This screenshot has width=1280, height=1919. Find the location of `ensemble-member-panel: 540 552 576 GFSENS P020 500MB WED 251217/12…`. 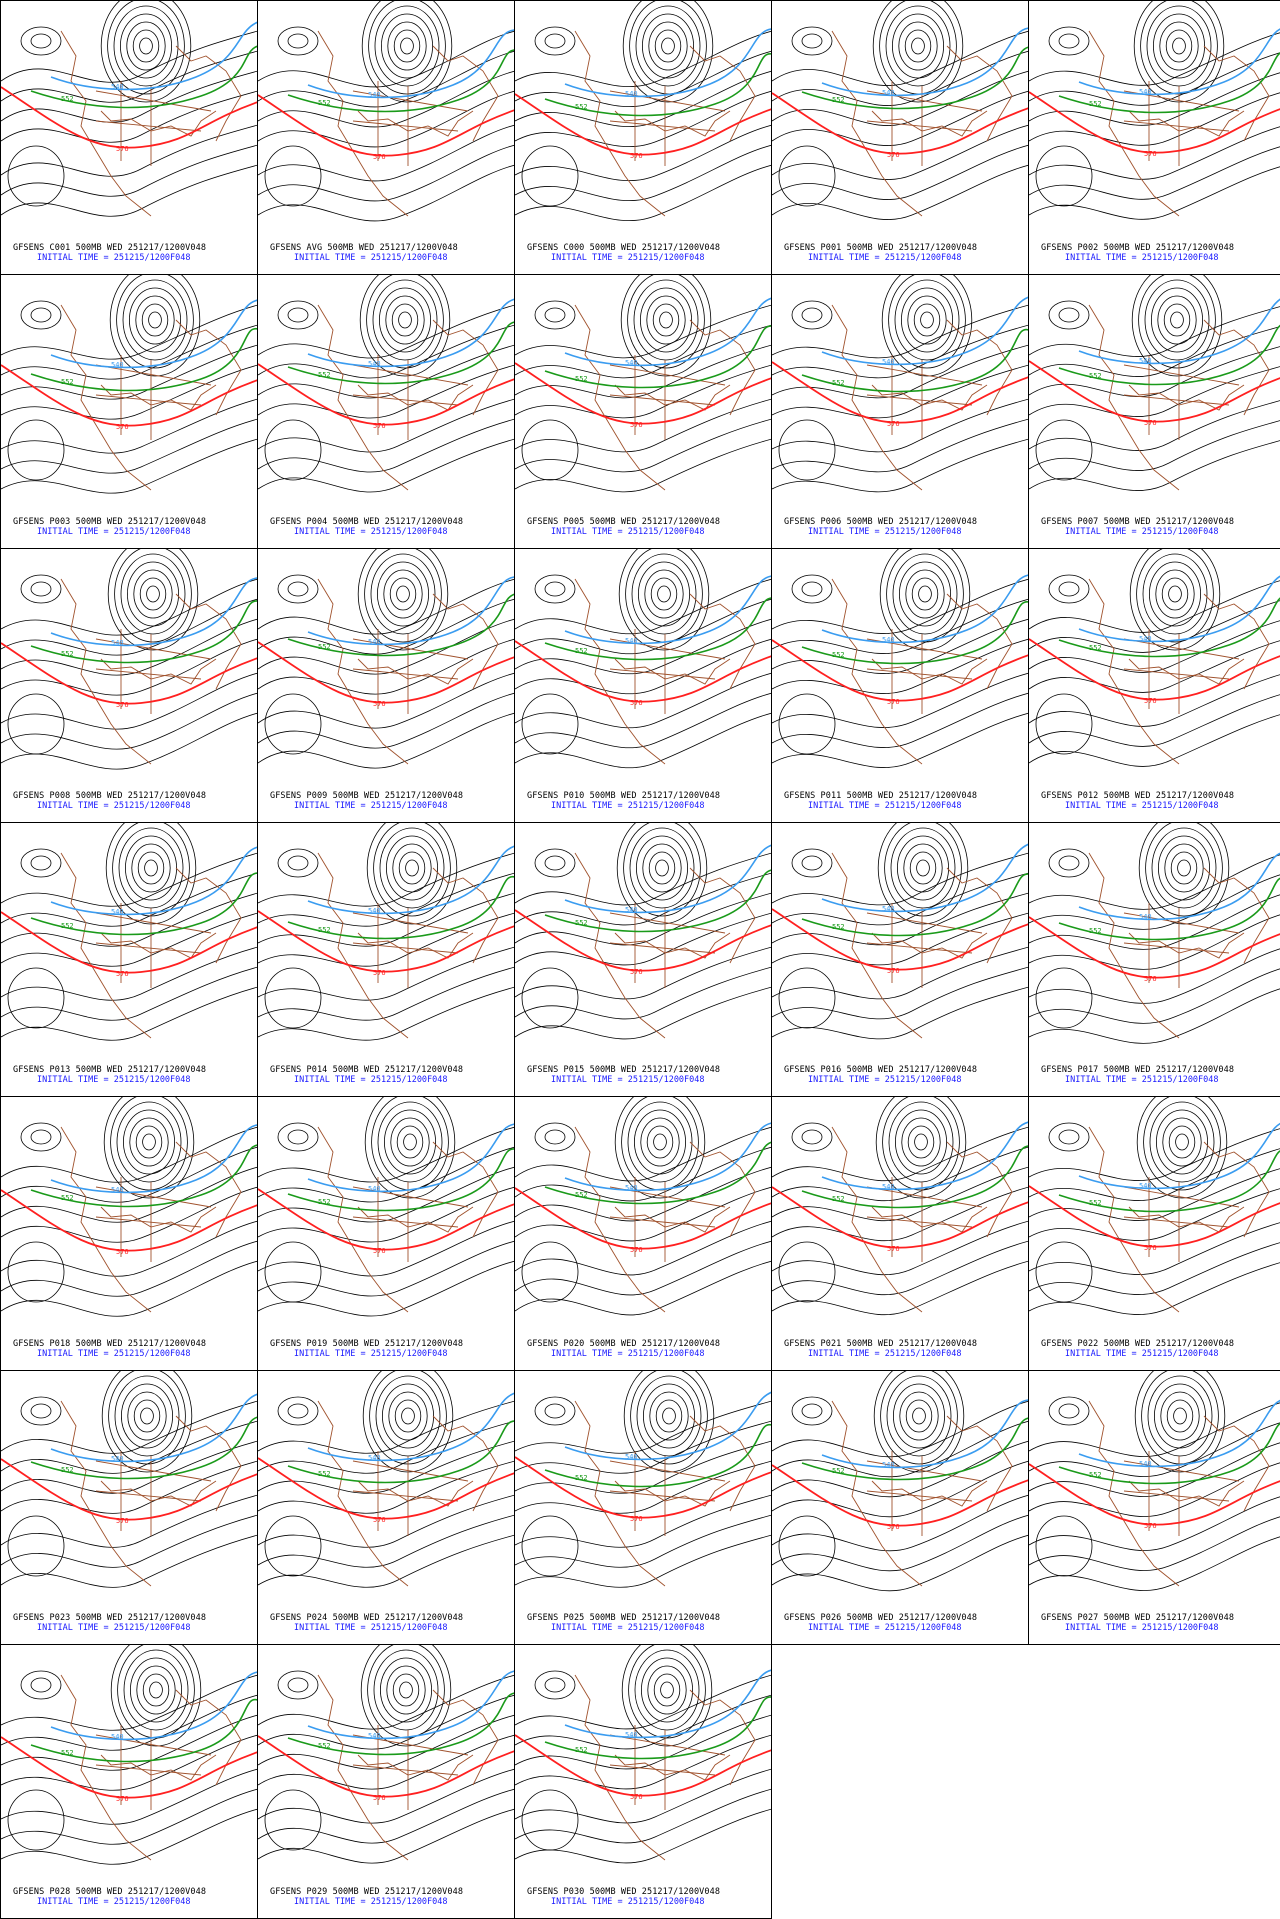

ensemble-member-panel: 540 552 576 GFSENS P020 500MB WED 251217/12… is located at coordinates (643, 1233).